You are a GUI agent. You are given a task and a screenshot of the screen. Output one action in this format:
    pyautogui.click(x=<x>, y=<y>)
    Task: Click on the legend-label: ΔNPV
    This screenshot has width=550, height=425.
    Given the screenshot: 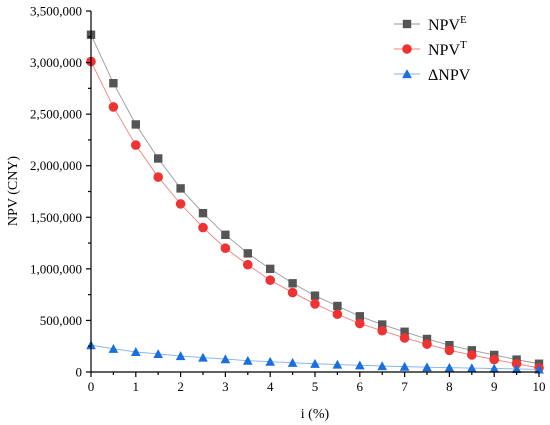 What is the action you would take?
    pyautogui.click(x=449, y=75)
    